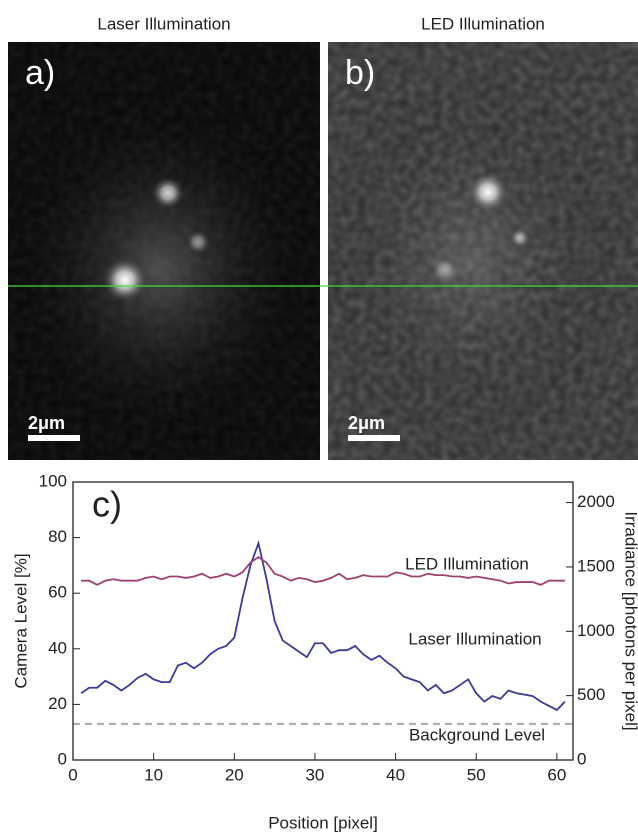  I want to click on y-axis-label: Camera Level [%], so click(20, 620).